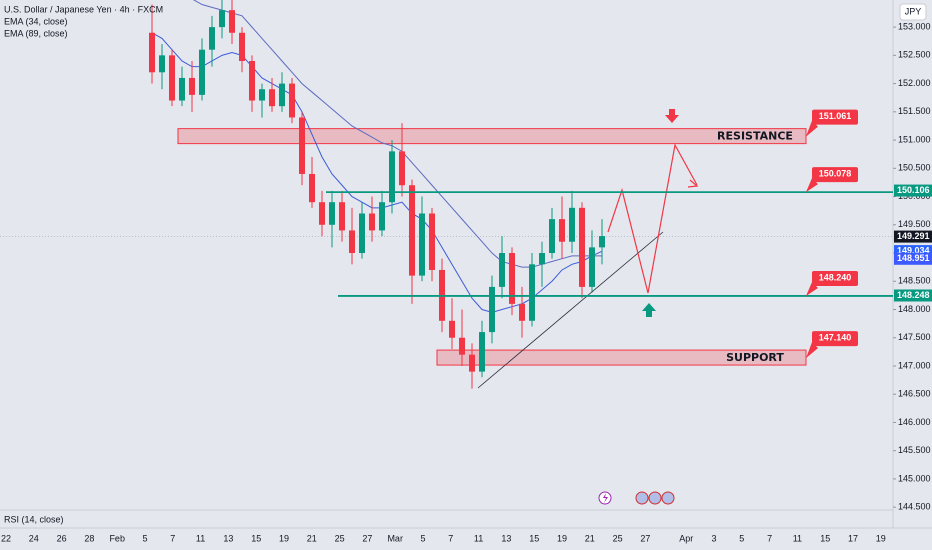 The width and height of the screenshot is (932, 550). I want to click on x-tick-label: 17, so click(853, 538).